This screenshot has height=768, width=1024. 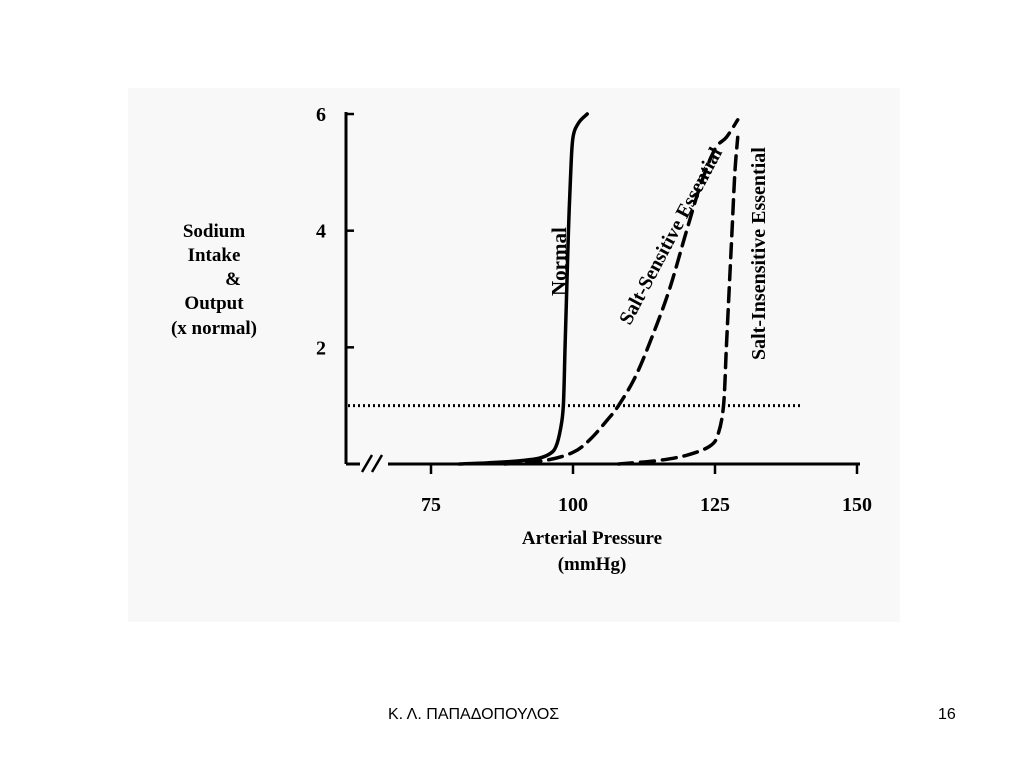 I want to click on series-label-salt-sensitive-text: Salt-Sensitive Essential, so click(x=671, y=235).